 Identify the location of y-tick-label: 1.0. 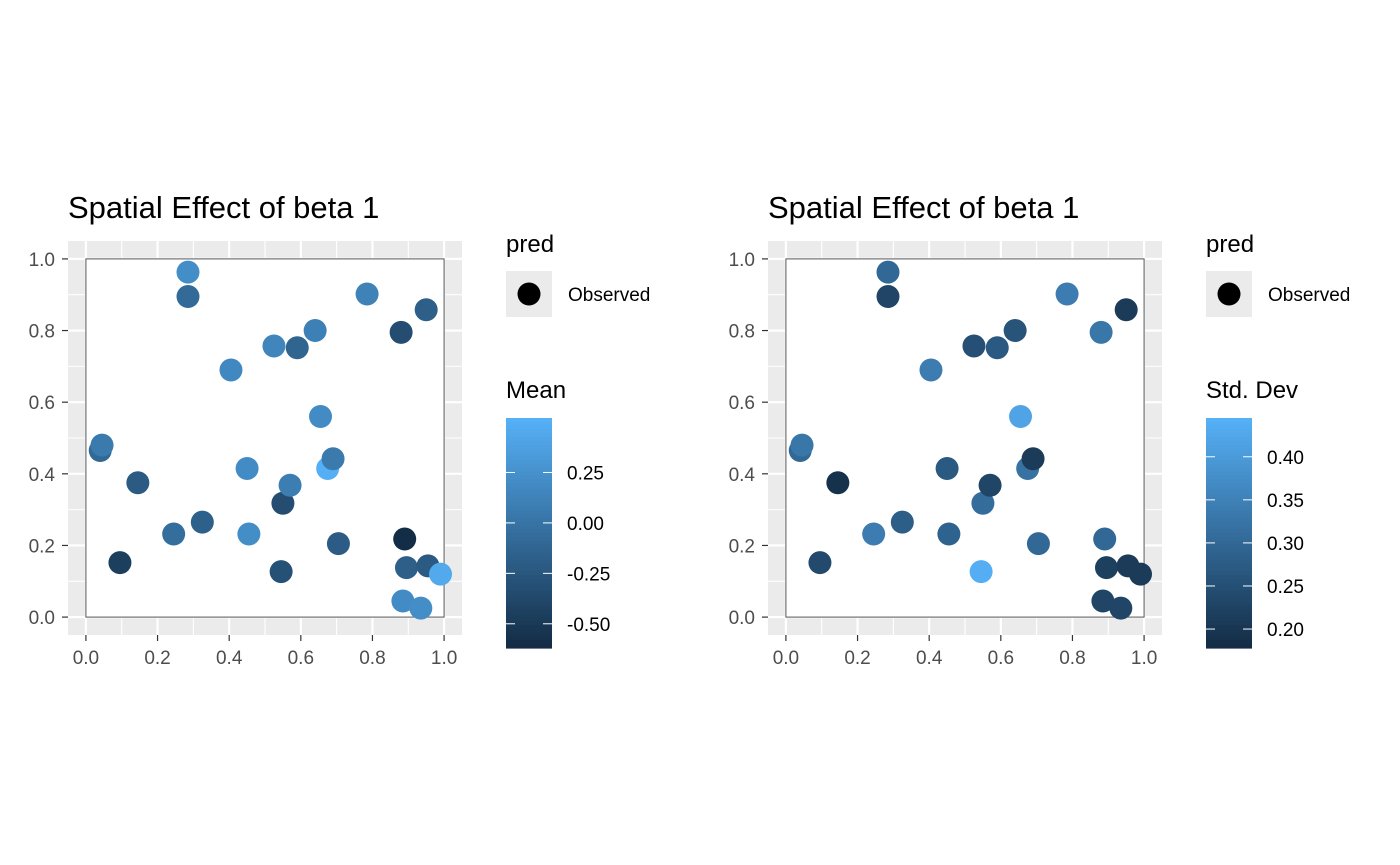
(742, 260).